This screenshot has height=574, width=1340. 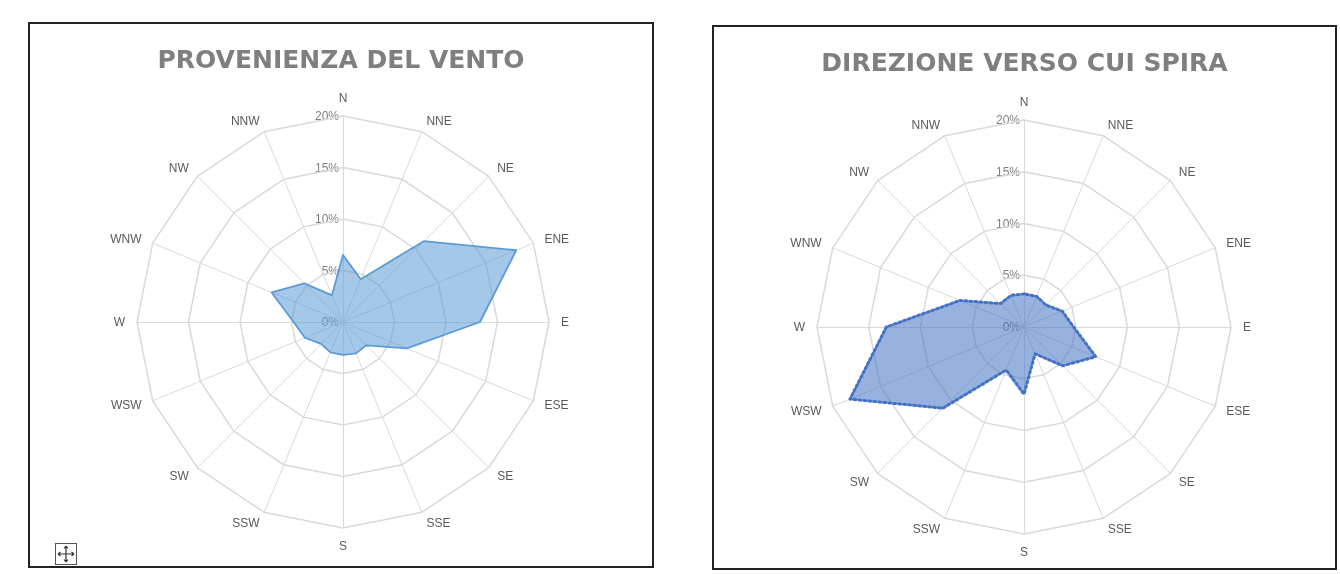 I want to click on chart-title: PROVENIENZA DEL VENTO, so click(x=341, y=59).